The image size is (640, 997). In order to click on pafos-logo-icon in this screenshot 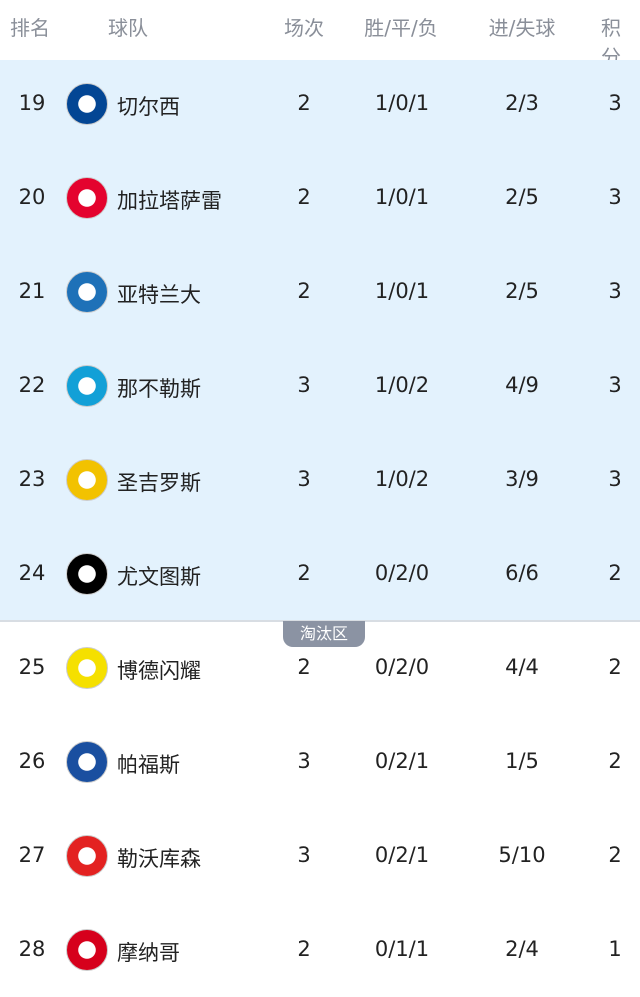, I will do `click(87, 762)`.